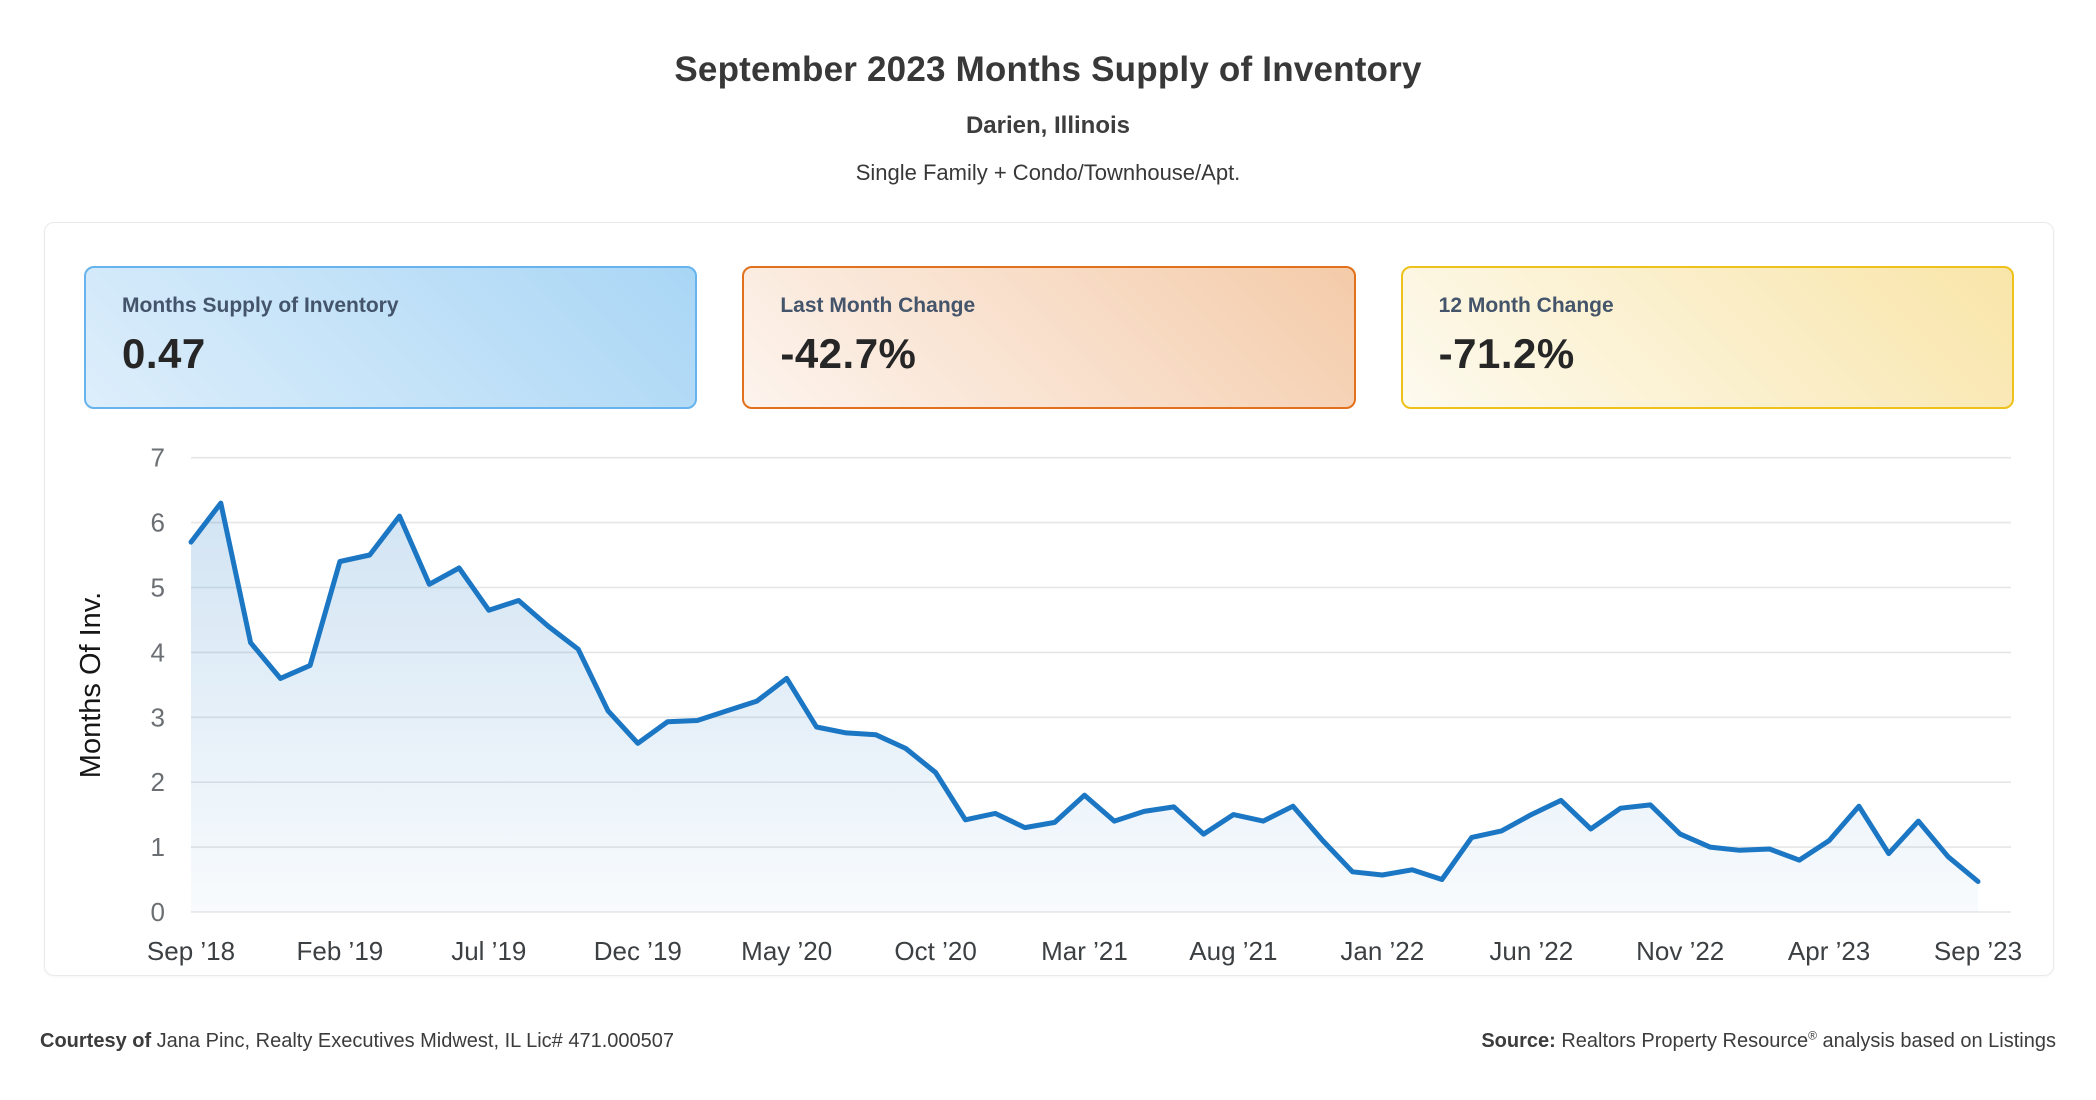 This screenshot has width=2096, height=1100. I want to click on x-tick-label: Sep ’23, so click(1978, 951).